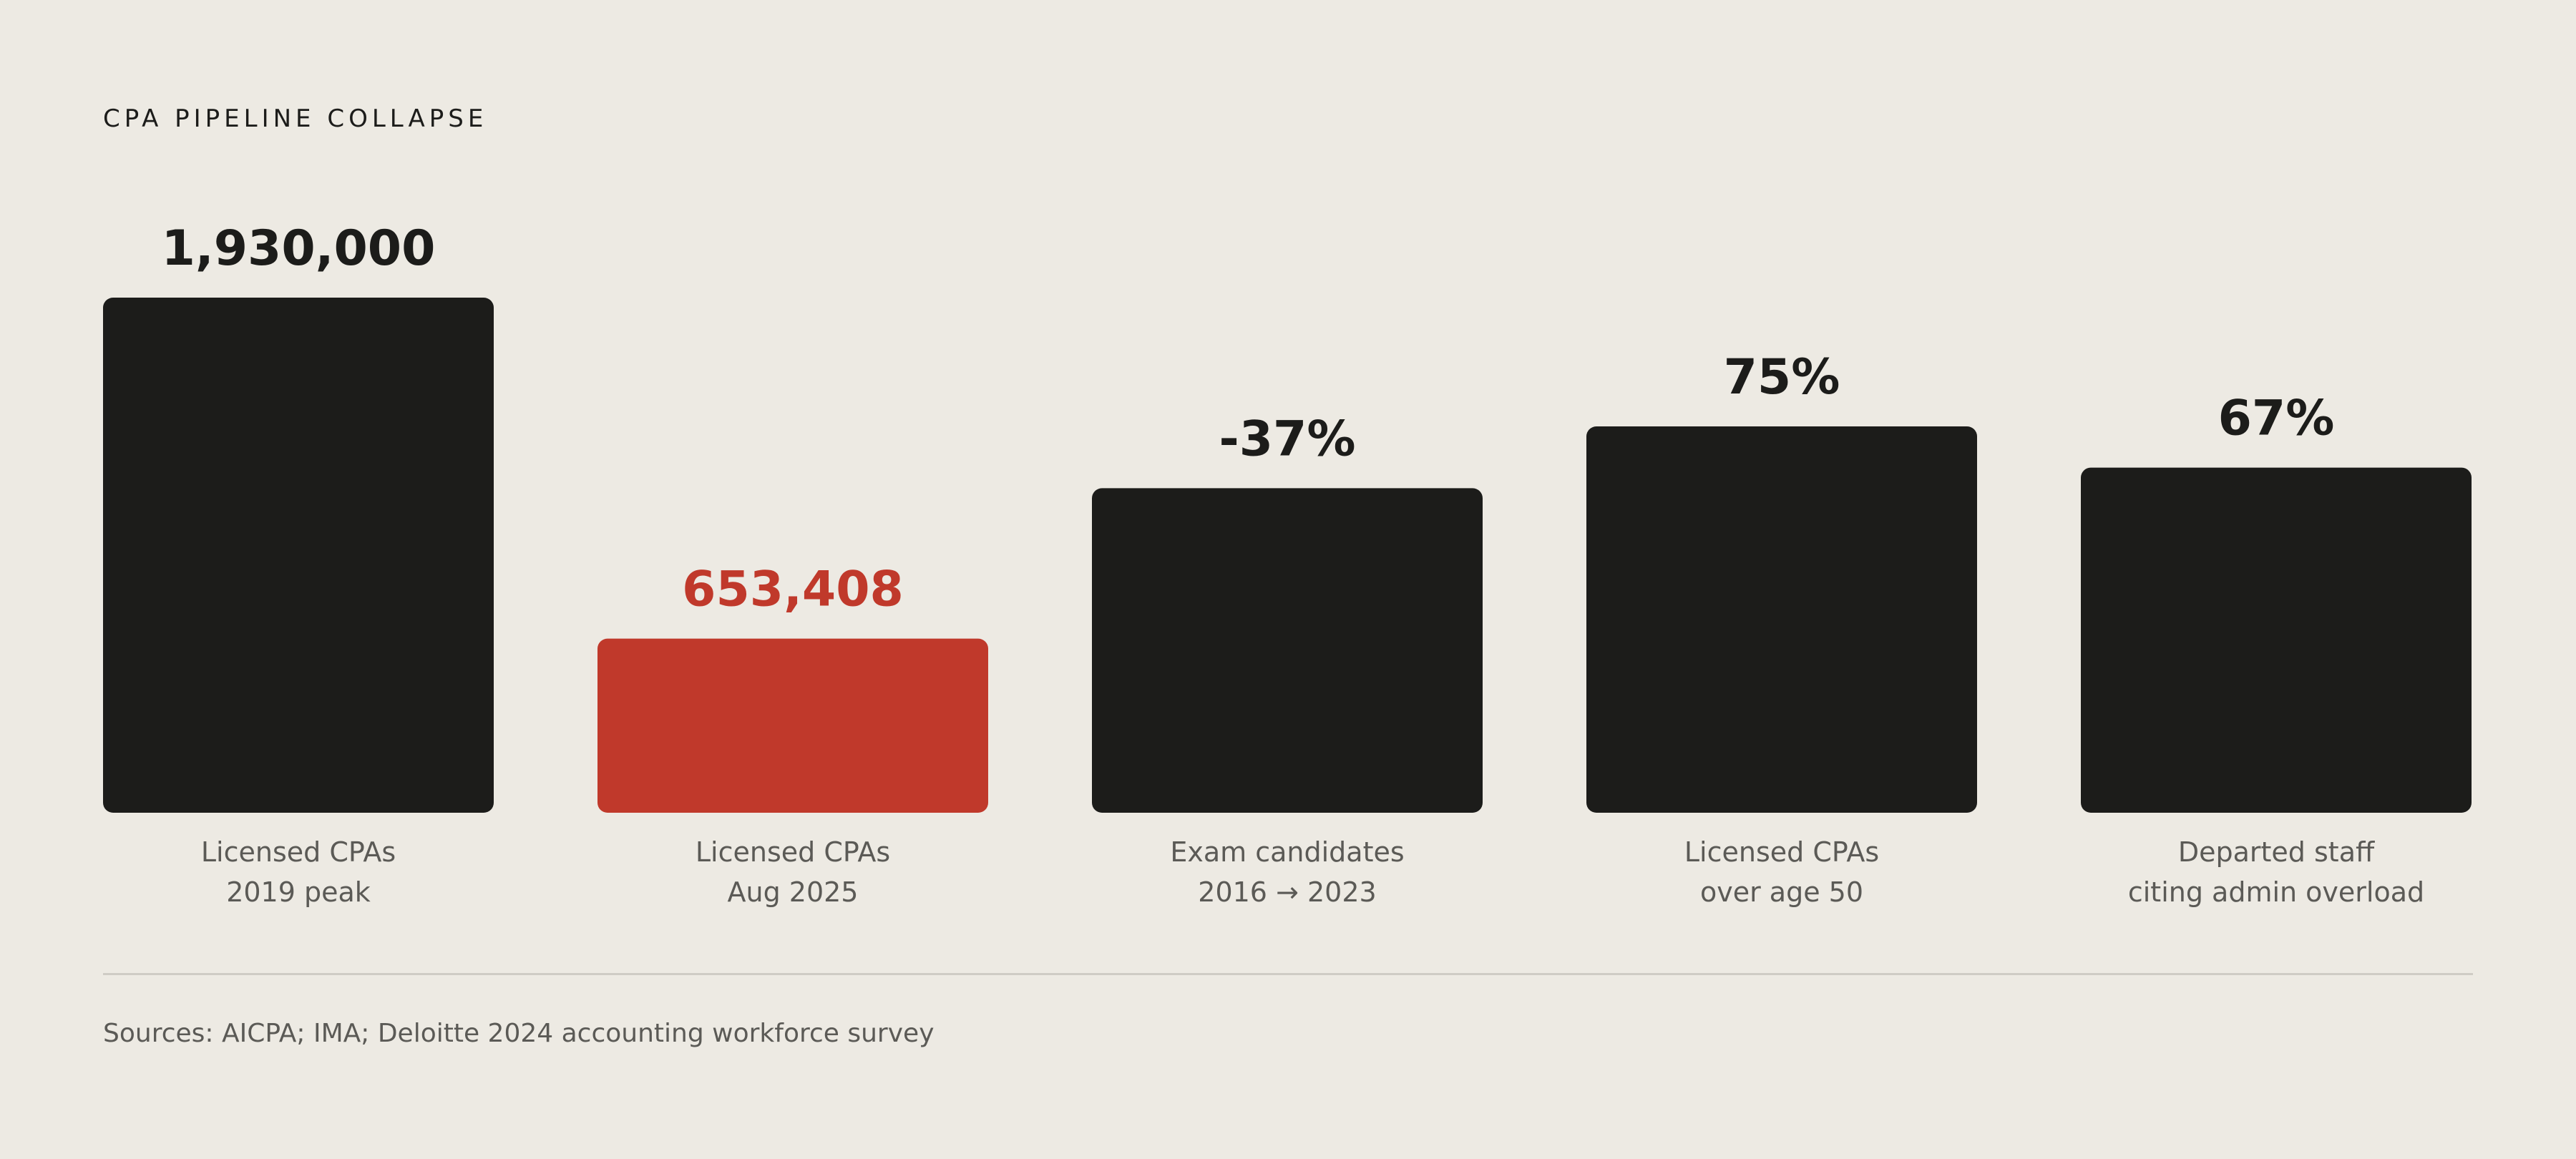  What do you see at coordinates (1781, 892) in the screenshot?
I see `category-label-4-line-2: over age 50` at bounding box center [1781, 892].